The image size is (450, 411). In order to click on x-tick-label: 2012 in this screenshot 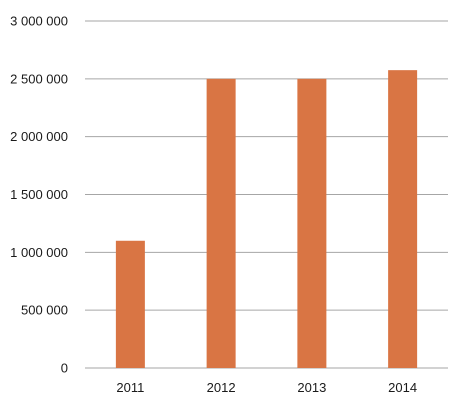, I will do `click(221, 387)`.